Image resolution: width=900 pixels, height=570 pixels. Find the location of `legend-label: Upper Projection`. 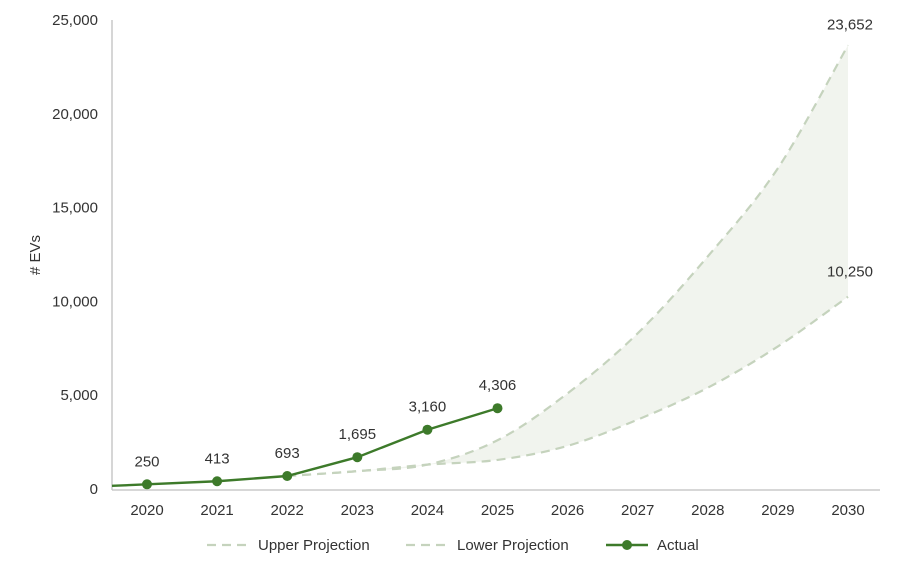

legend-label: Upper Projection is located at coordinates (314, 545).